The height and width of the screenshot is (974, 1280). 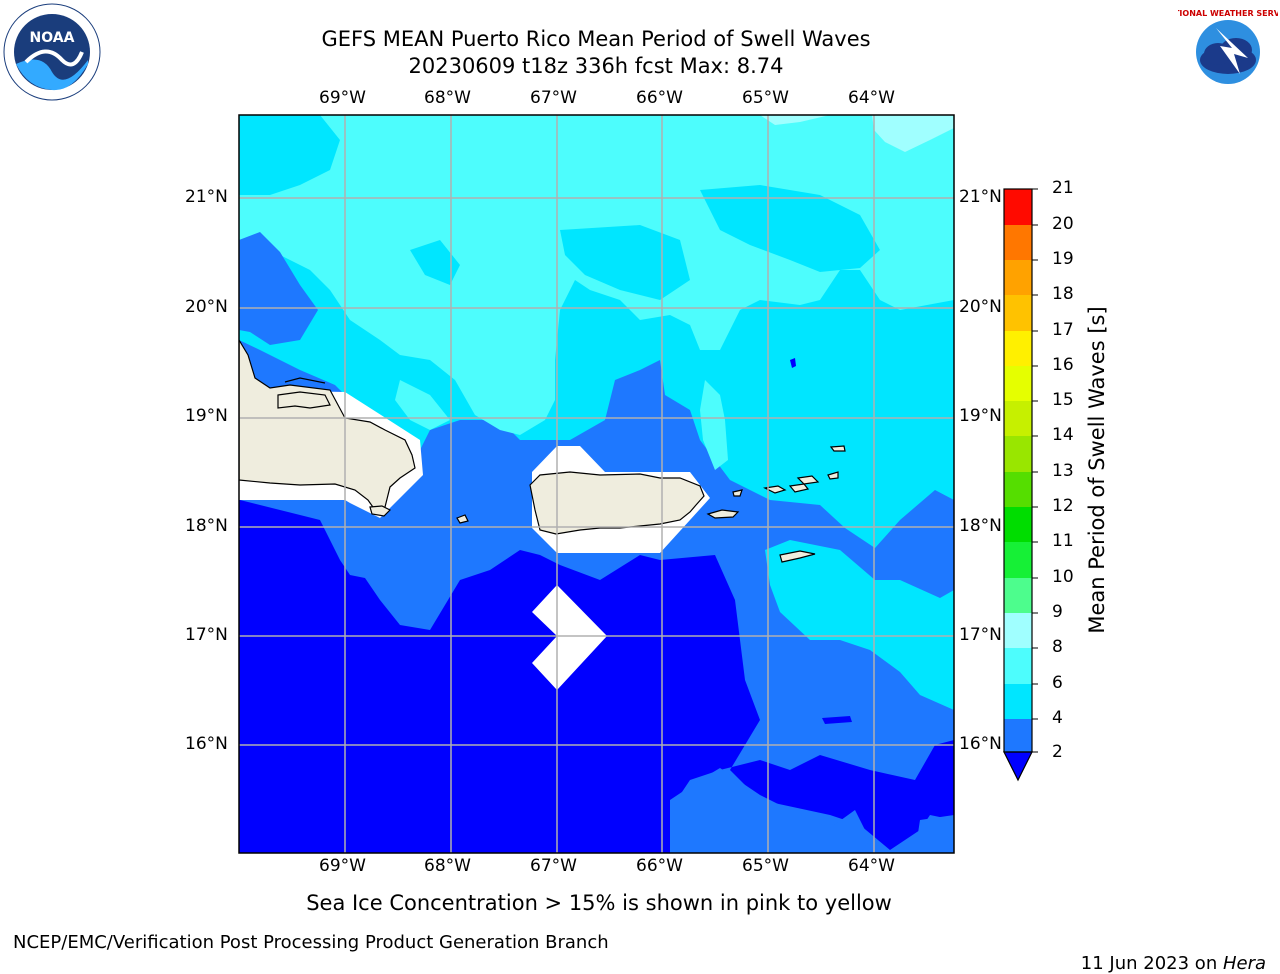 What do you see at coordinates (980, 744) in the screenshot?
I see `lat-label-right-16n: 16°N` at bounding box center [980, 744].